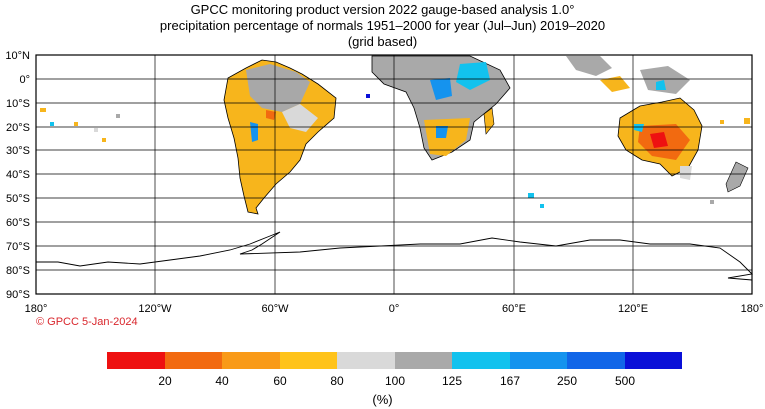  What do you see at coordinates (337, 381) in the screenshot?
I see `colorbar-label: 80` at bounding box center [337, 381].